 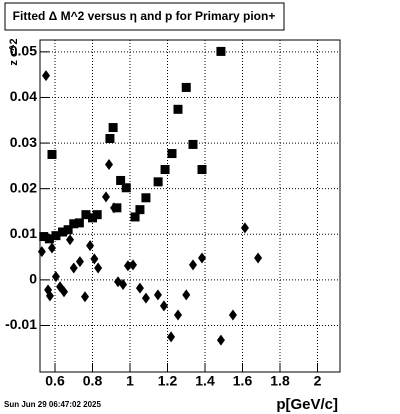 What do you see at coordinates (205, 381) in the screenshot?
I see `x-tick-label: 1.4` at bounding box center [205, 381].